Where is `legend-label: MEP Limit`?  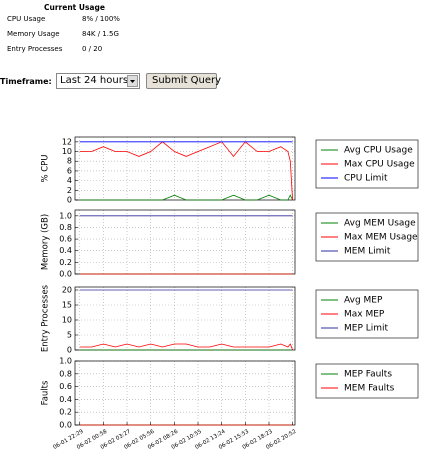 legend-label: MEP Limit is located at coordinates (366, 329).